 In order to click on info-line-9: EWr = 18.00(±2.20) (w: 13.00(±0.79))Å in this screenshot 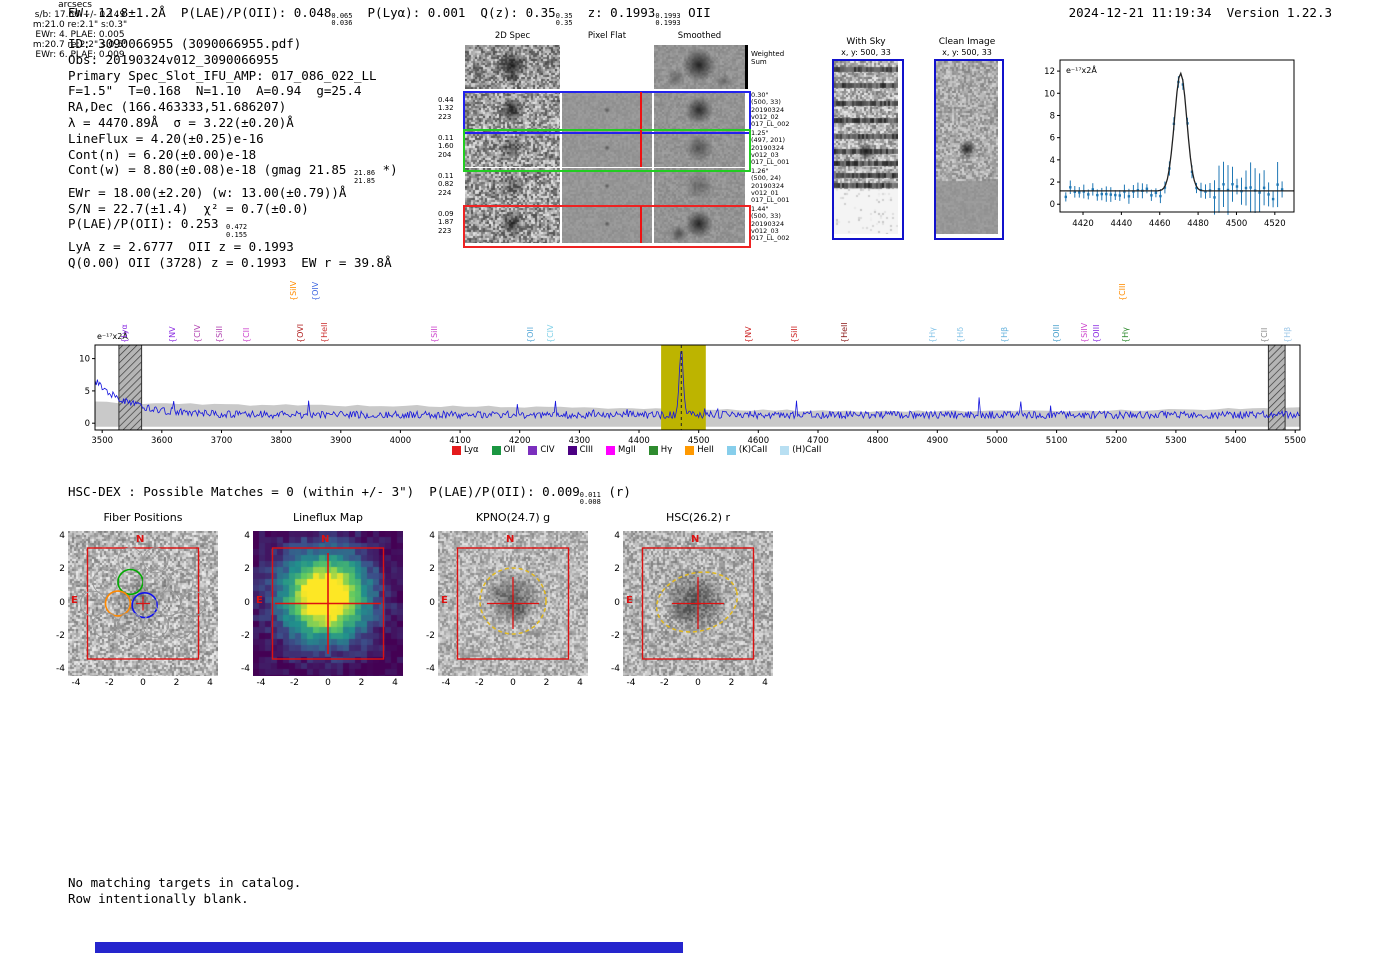, I will do `click(207, 192)`.